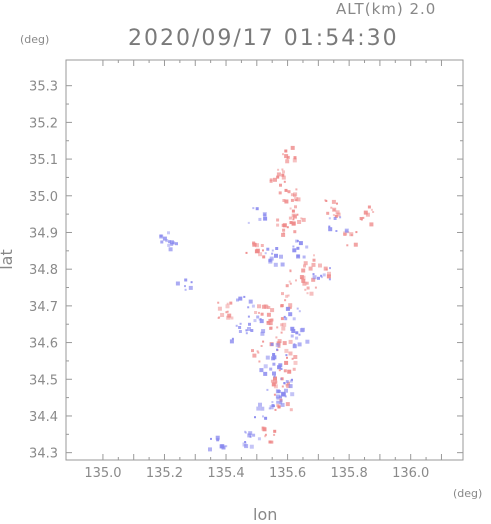  Describe the element at coordinates (8, 259) in the screenshot. I see `y-axis-label: lat` at that location.